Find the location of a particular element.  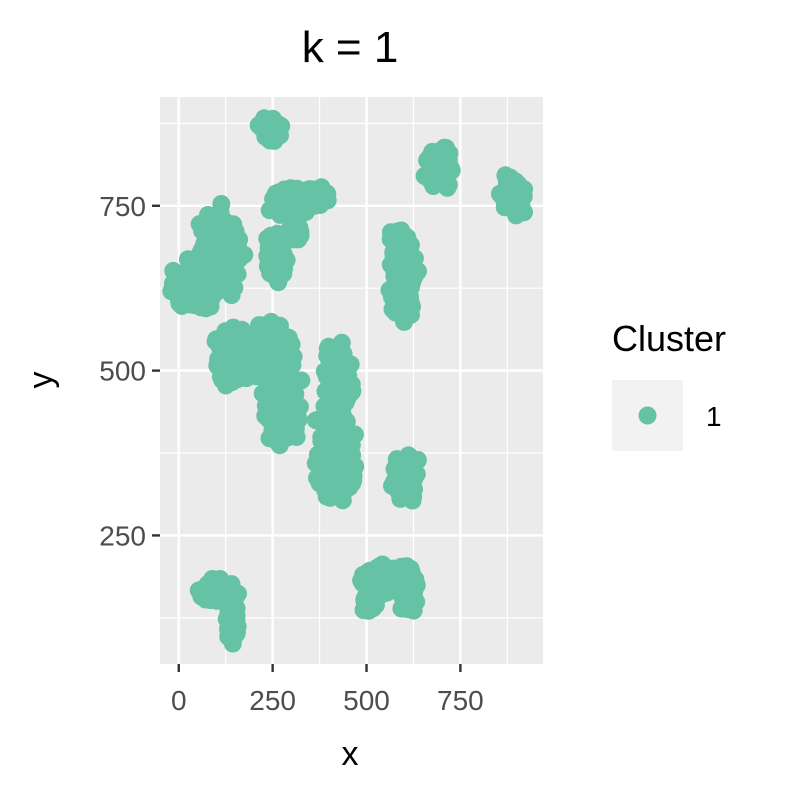

legend-label-cluster-1: 1 is located at coordinates (714, 416).